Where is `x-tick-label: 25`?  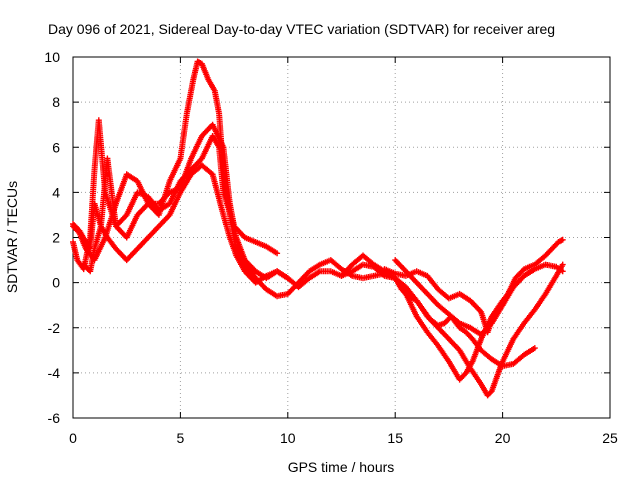
x-tick-label: 25 is located at coordinates (610, 438).